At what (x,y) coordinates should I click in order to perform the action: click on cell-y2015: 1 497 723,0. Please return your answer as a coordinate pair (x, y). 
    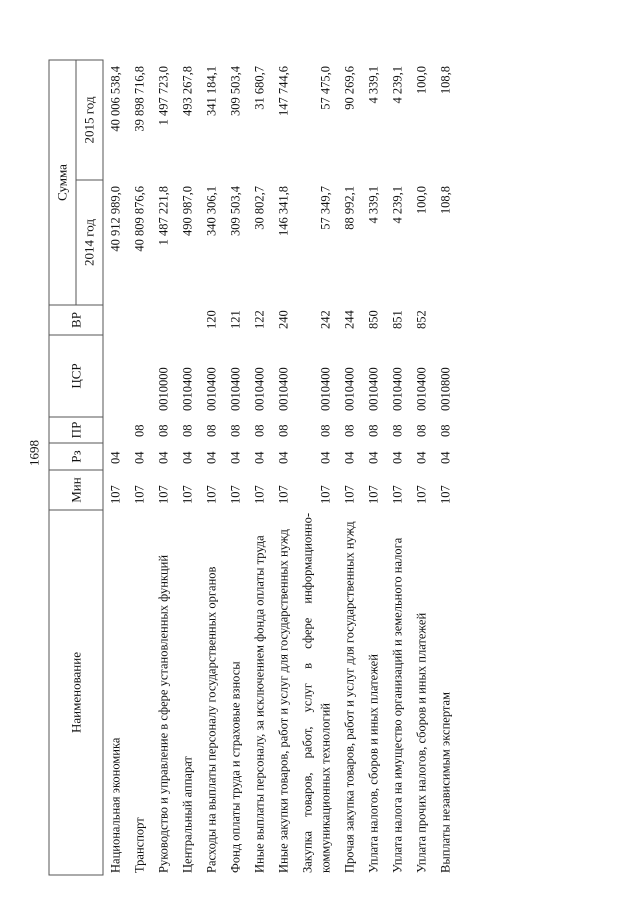
    Looking at the image, I should click on (163, 95).